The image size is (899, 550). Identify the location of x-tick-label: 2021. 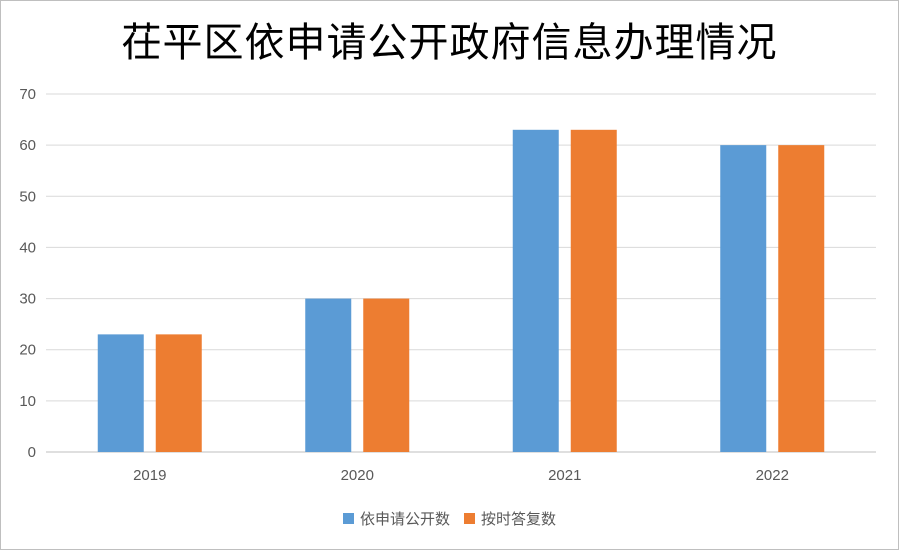
(564, 475).